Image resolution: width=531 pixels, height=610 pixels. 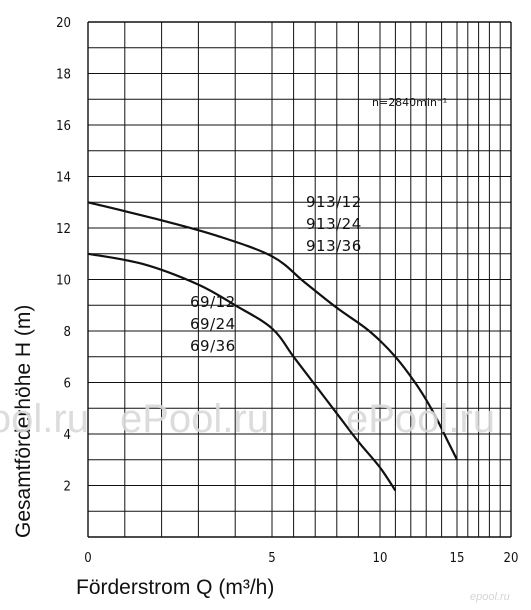 I want to click on y-tick-label: 14, so click(x=63, y=178).